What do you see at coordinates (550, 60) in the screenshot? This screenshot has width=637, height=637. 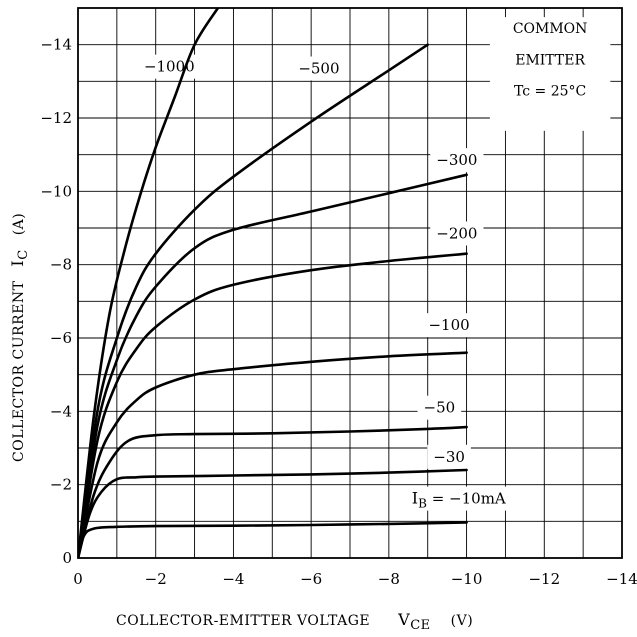 I see `note-line-emitter: EMITTER` at bounding box center [550, 60].